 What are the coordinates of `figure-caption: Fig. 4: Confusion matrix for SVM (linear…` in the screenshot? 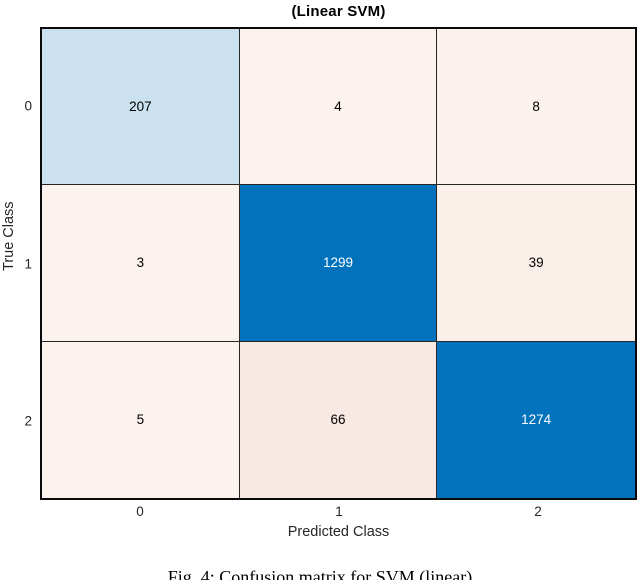 It's located at (320, 573).